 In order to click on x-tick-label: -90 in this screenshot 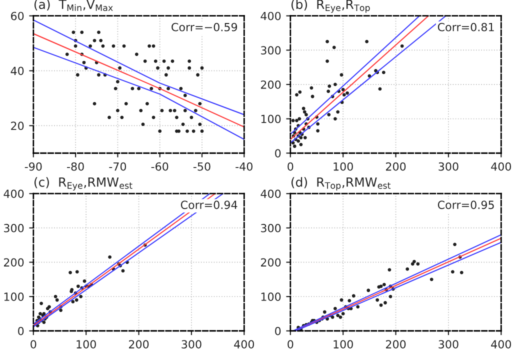, I will do `click(33, 166)`.